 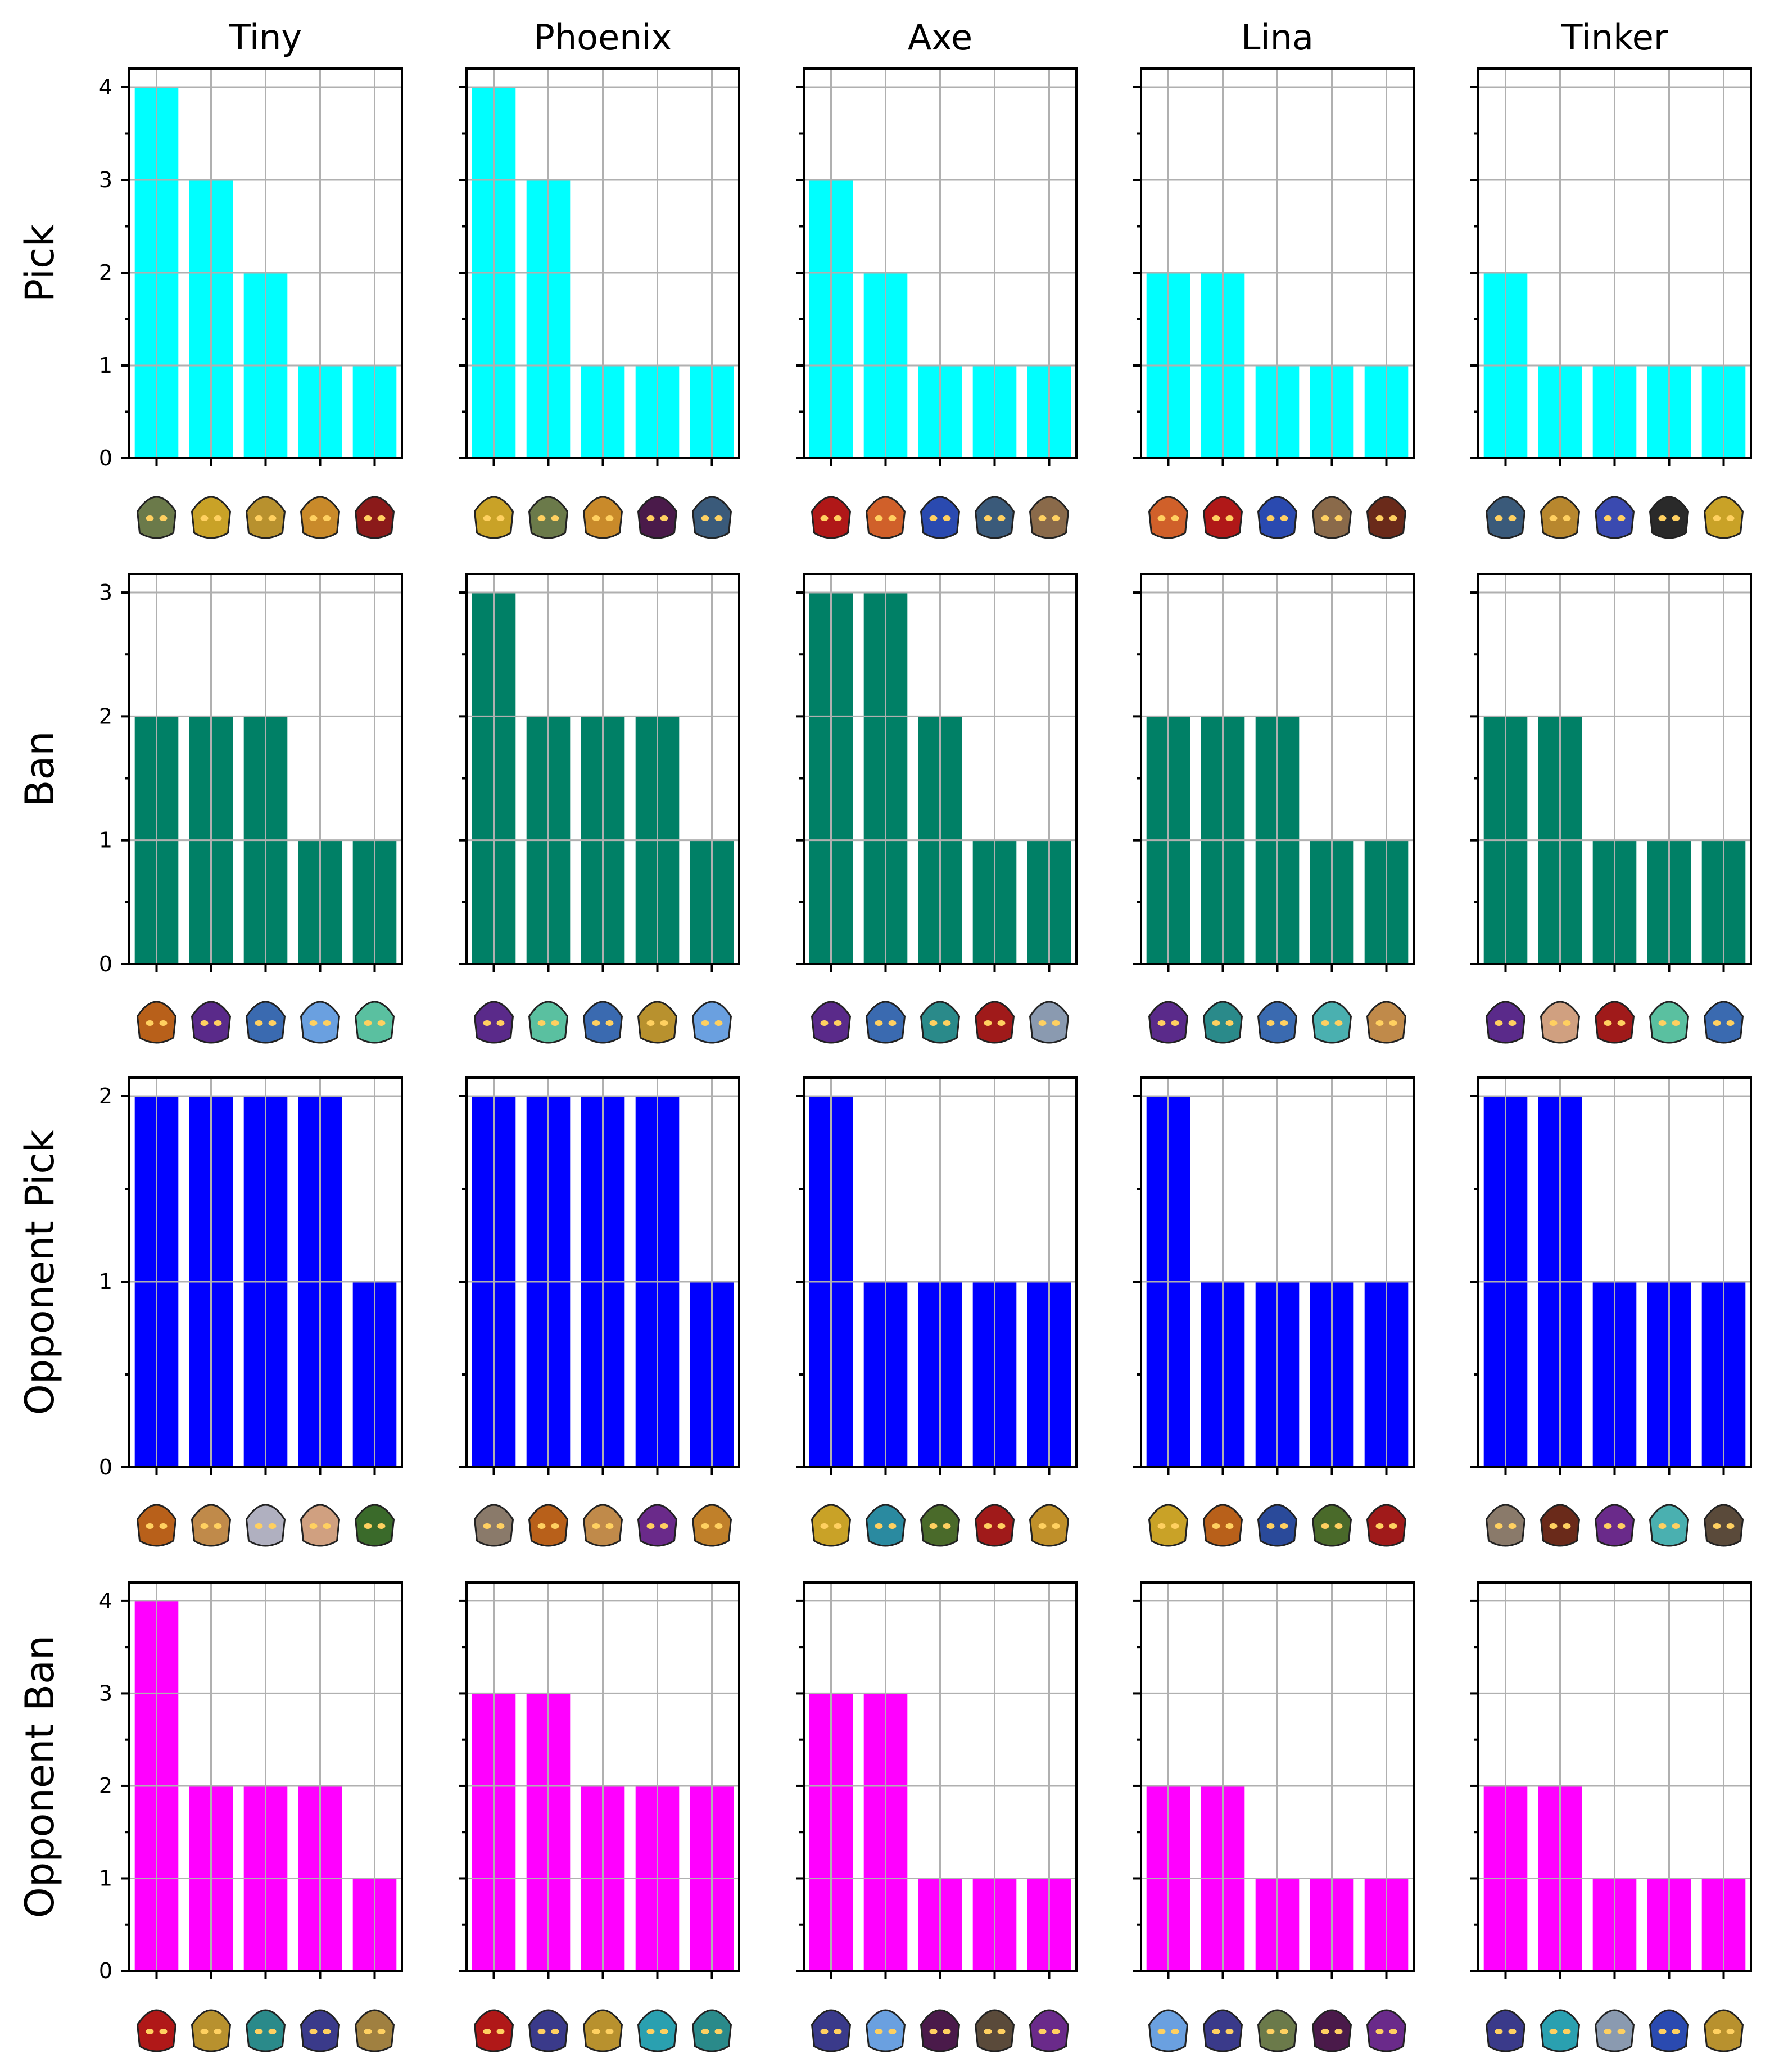 I want to click on column-title-4: Tinker, so click(x=1614, y=37).